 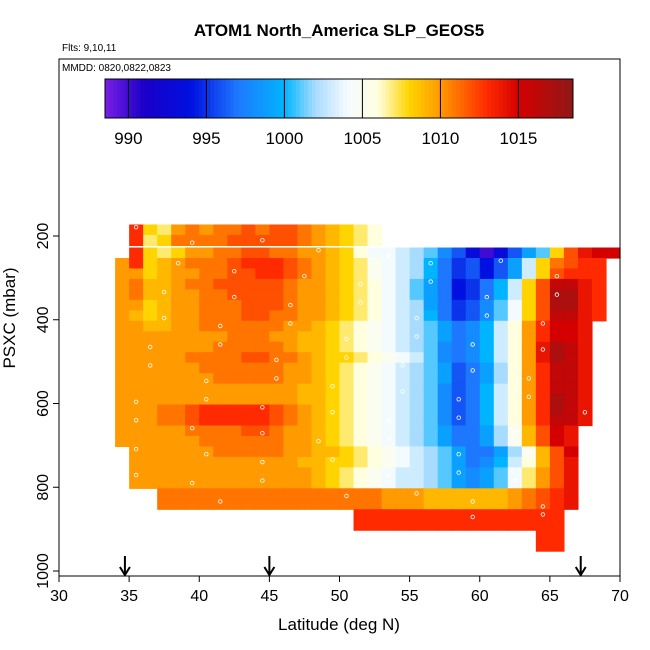 What do you see at coordinates (339, 113) in the screenshot?
I see `colorbar: 990 995 1000 1005 1010 1015` at bounding box center [339, 113].